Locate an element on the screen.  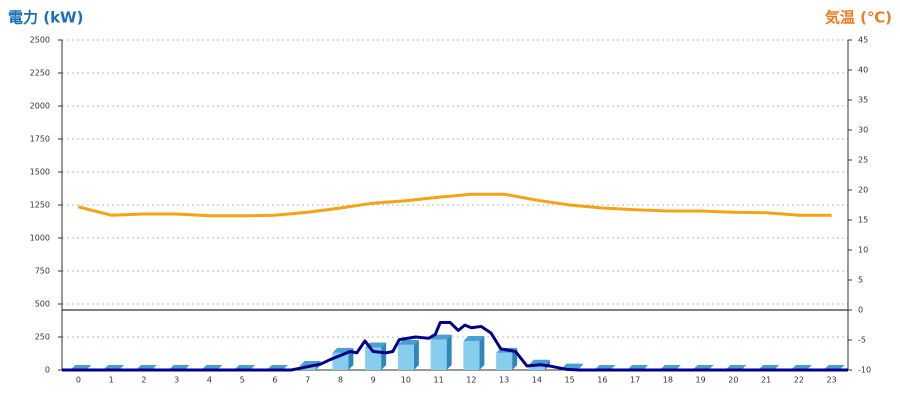
x-tick-label: 21 is located at coordinates (766, 380).